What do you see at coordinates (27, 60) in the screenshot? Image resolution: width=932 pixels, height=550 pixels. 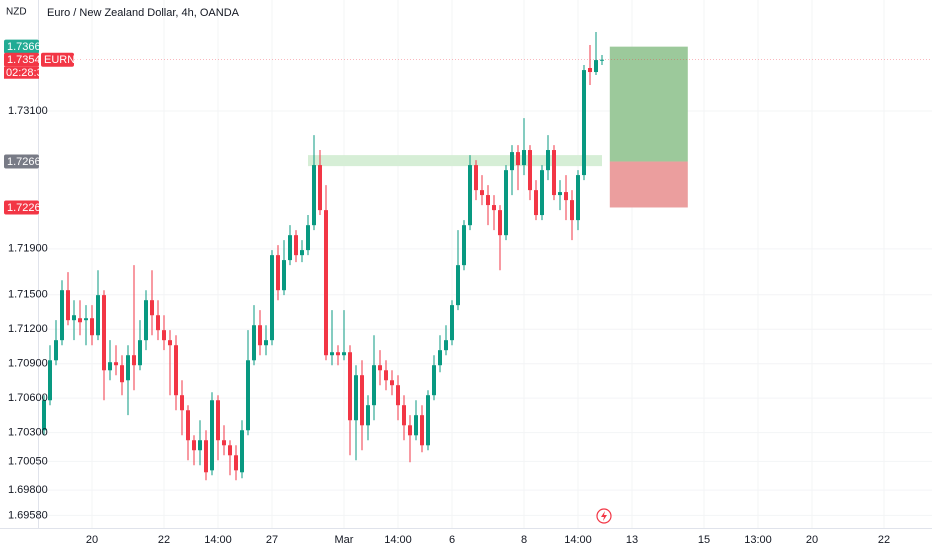 I see `price-label: 1.73546` at bounding box center [27, 60].